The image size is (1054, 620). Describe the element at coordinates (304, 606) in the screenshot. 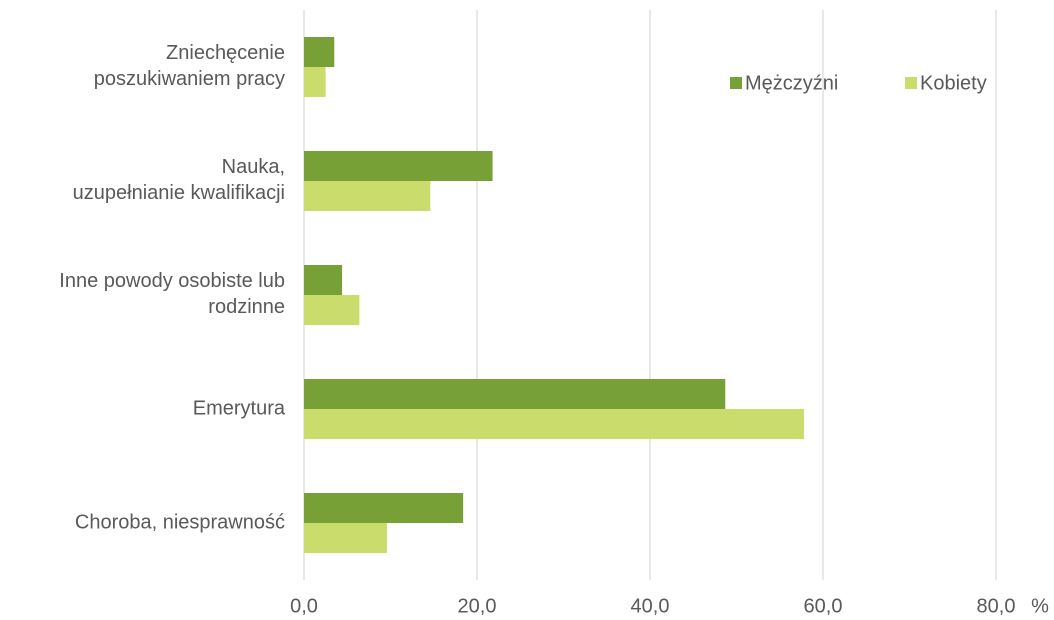

I see `x-tick-label: 0,0` at that location.